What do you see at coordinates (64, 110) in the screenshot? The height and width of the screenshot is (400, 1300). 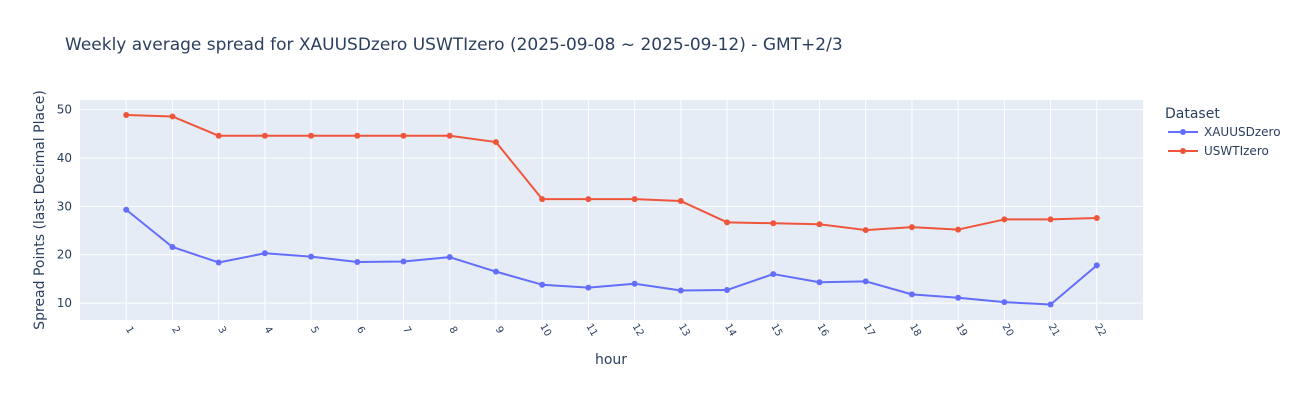 I see `y-tick-label: 50` at bounding box center [64, 110].